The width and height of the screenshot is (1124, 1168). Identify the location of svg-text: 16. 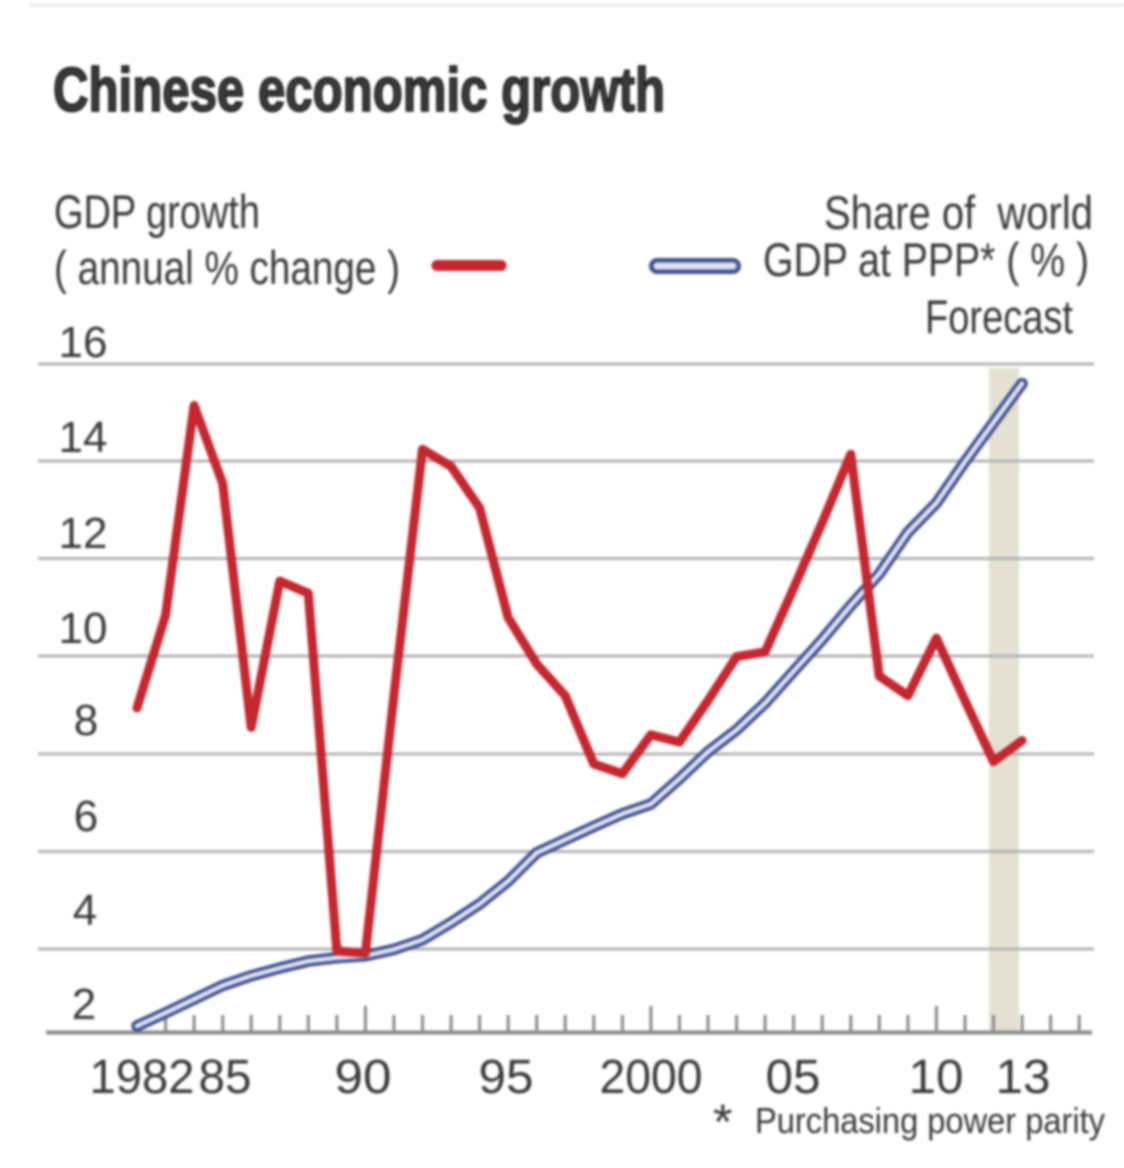
(83, 342).